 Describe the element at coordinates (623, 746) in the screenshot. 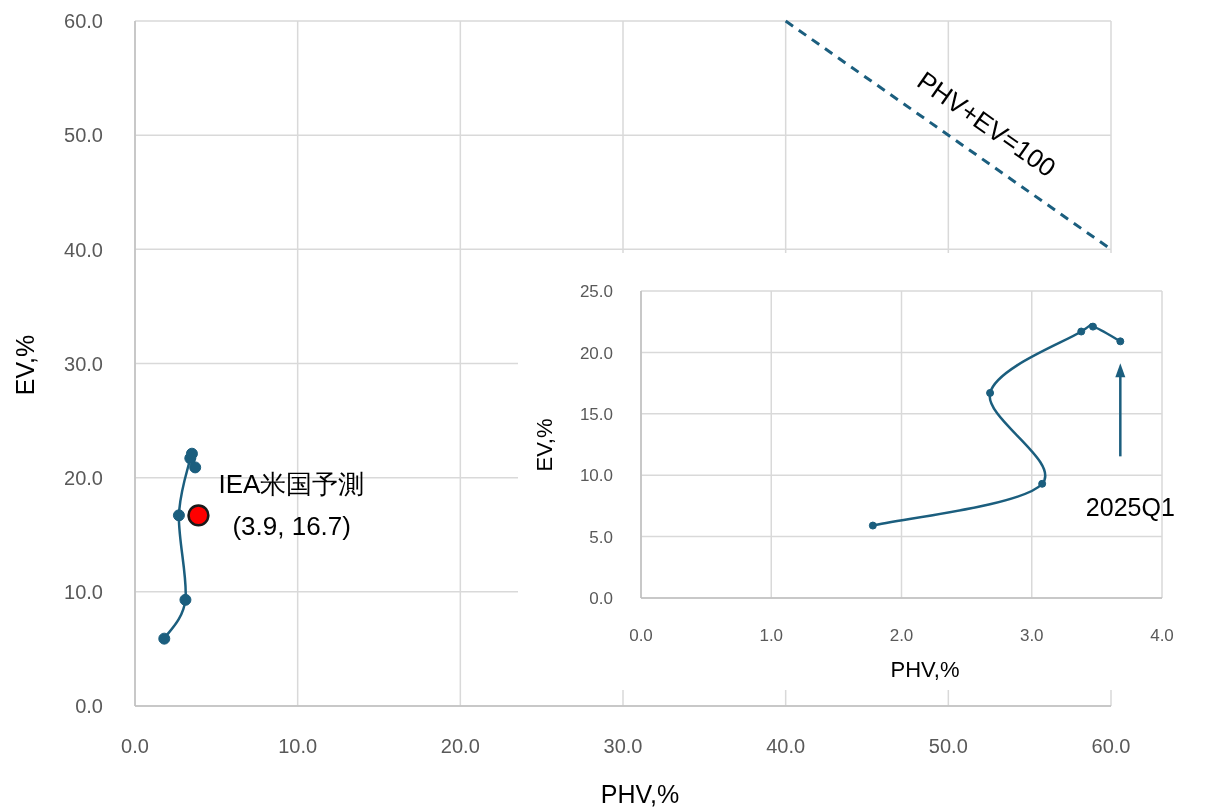

I see `x-tick-label: 30.0` at that location.